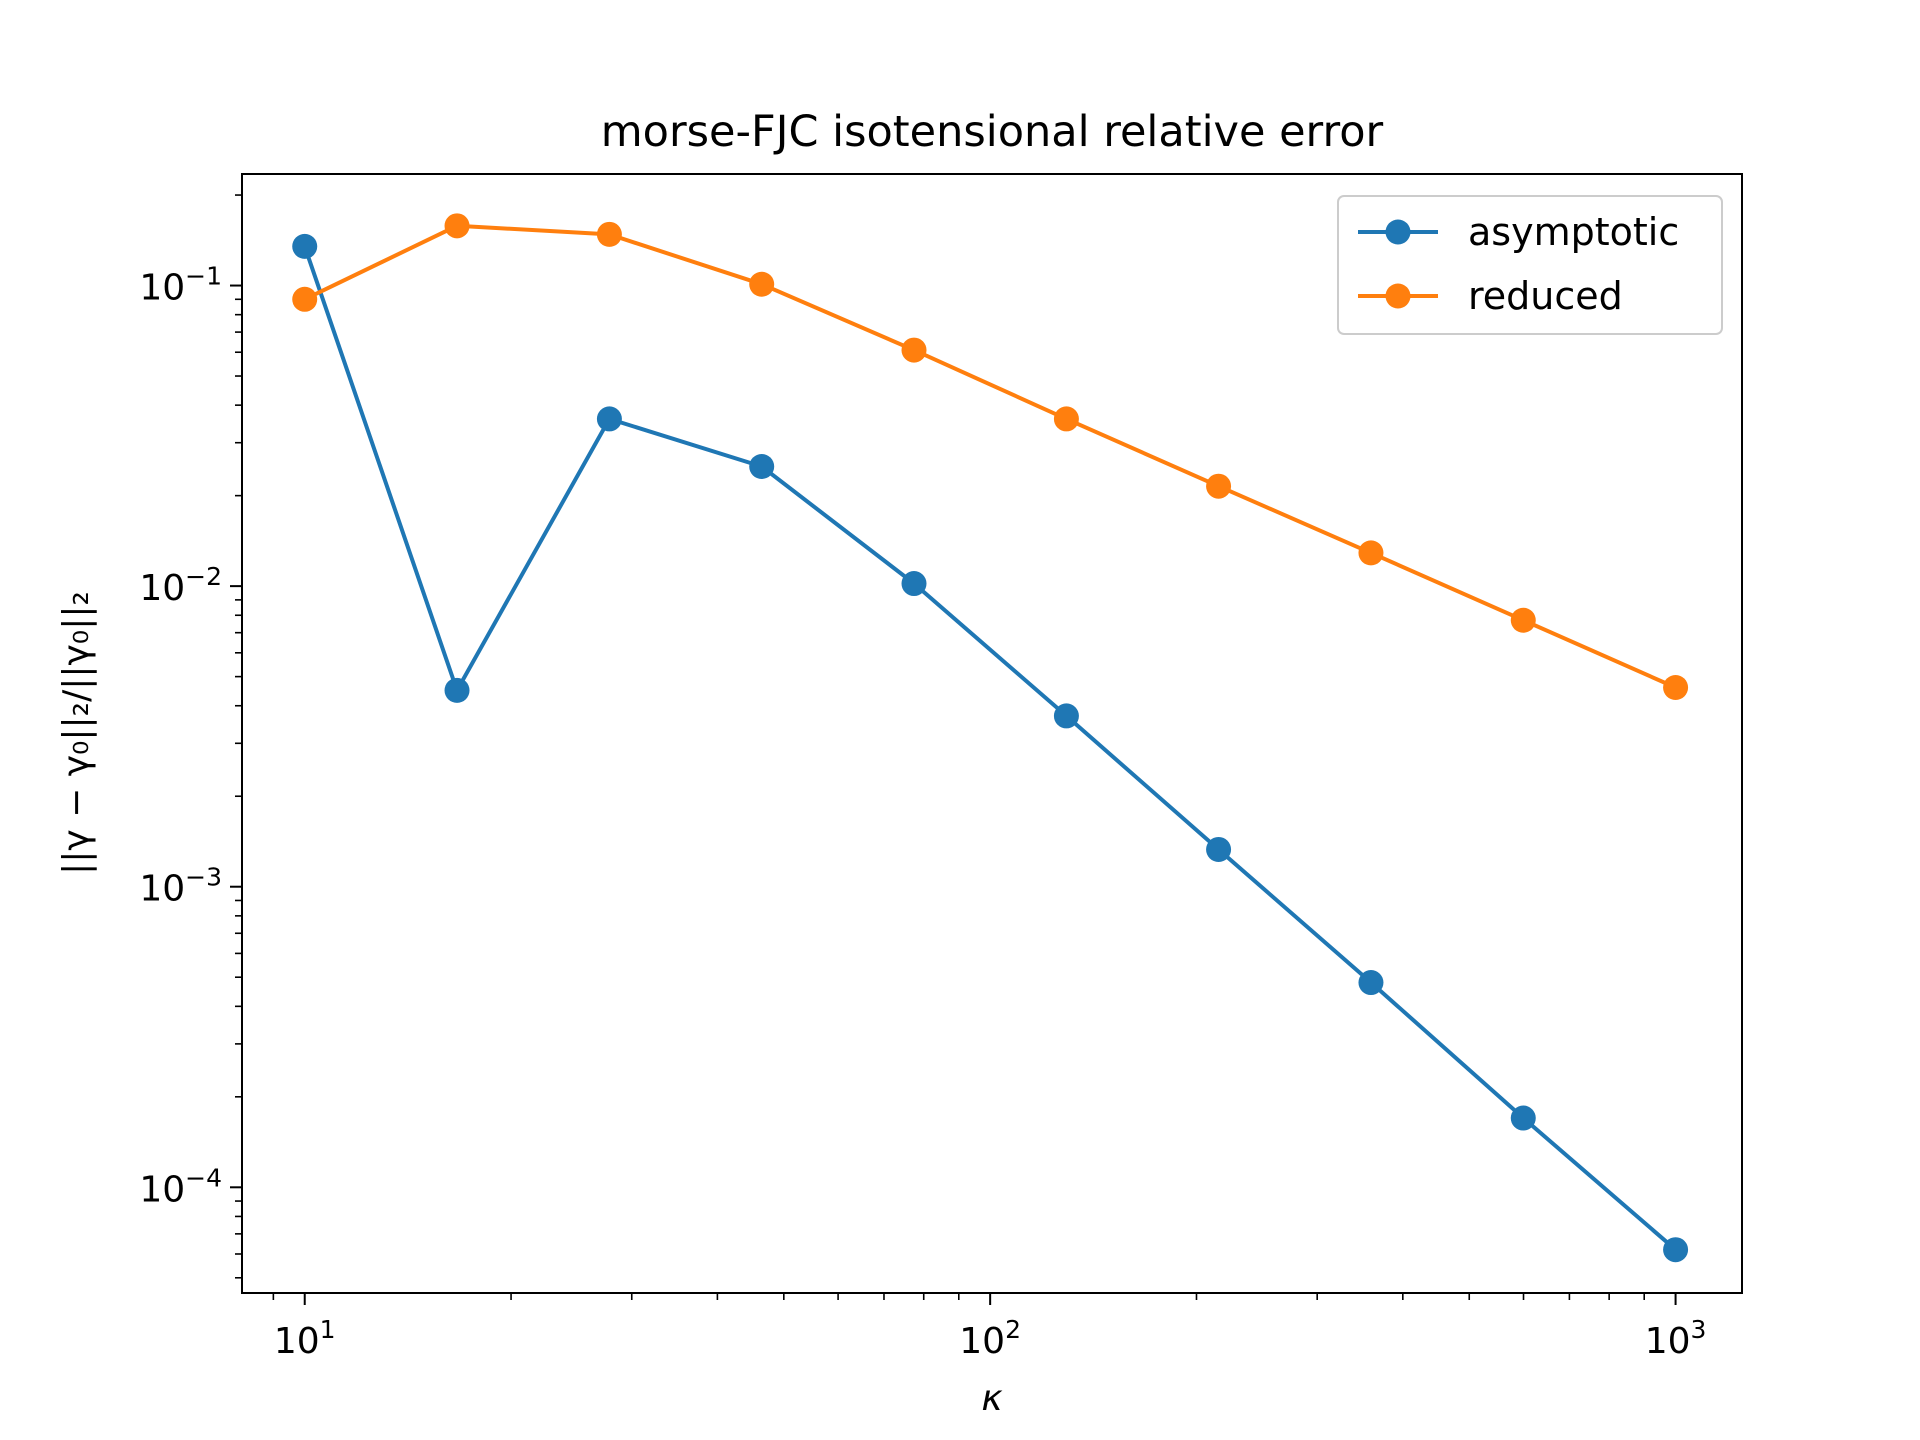 The image size is (1920, 1440). I want to click on y-axis: 10⁻¹ 10⁻² 10⁻³ 10⁻⁴, so click(190, 736).